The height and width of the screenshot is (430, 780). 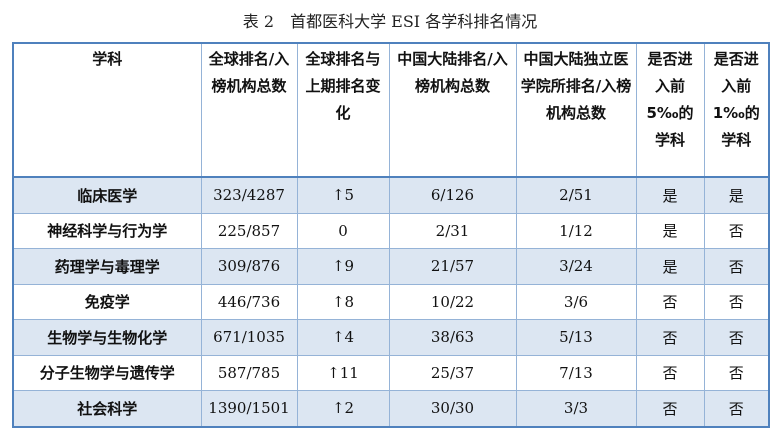 I want to click on header-cell: 中国大陆排名/入榜机构总数, so click(x=452, y=110).